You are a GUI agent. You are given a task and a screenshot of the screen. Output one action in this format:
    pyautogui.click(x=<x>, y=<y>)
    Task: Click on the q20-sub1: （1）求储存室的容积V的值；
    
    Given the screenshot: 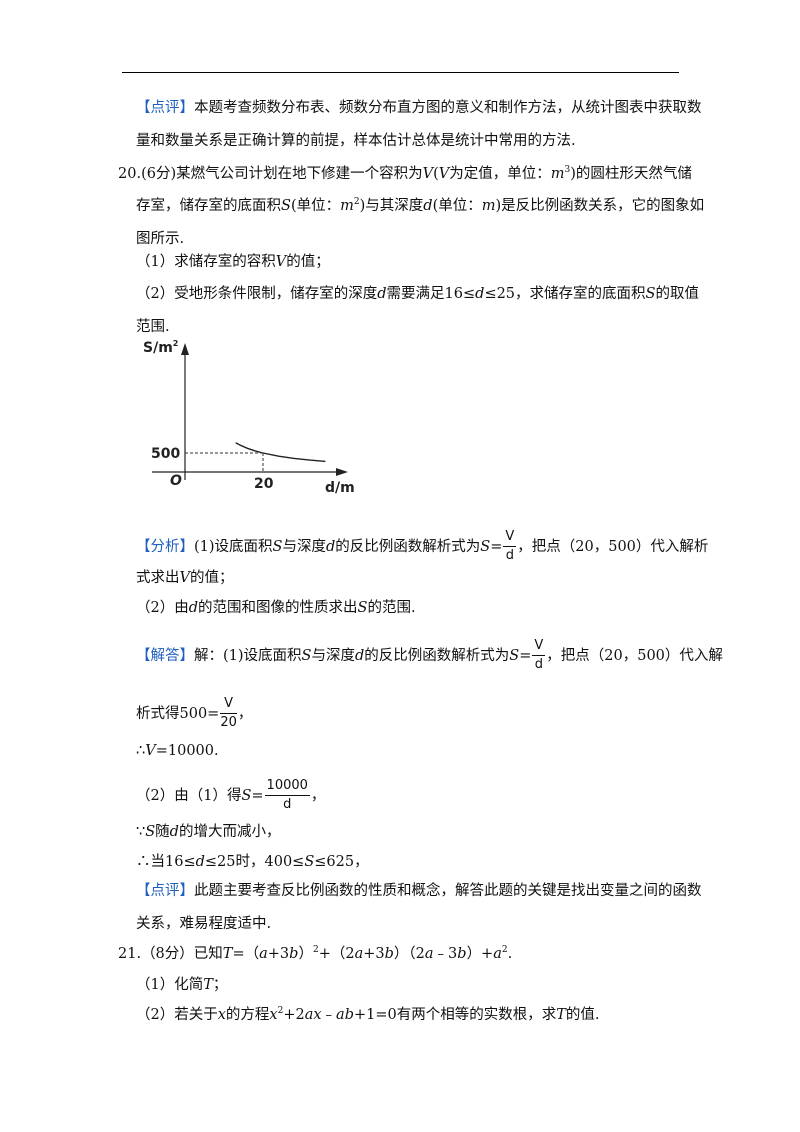 What is the action you would take?
    pyautogui.click(x=233, y=262)
    